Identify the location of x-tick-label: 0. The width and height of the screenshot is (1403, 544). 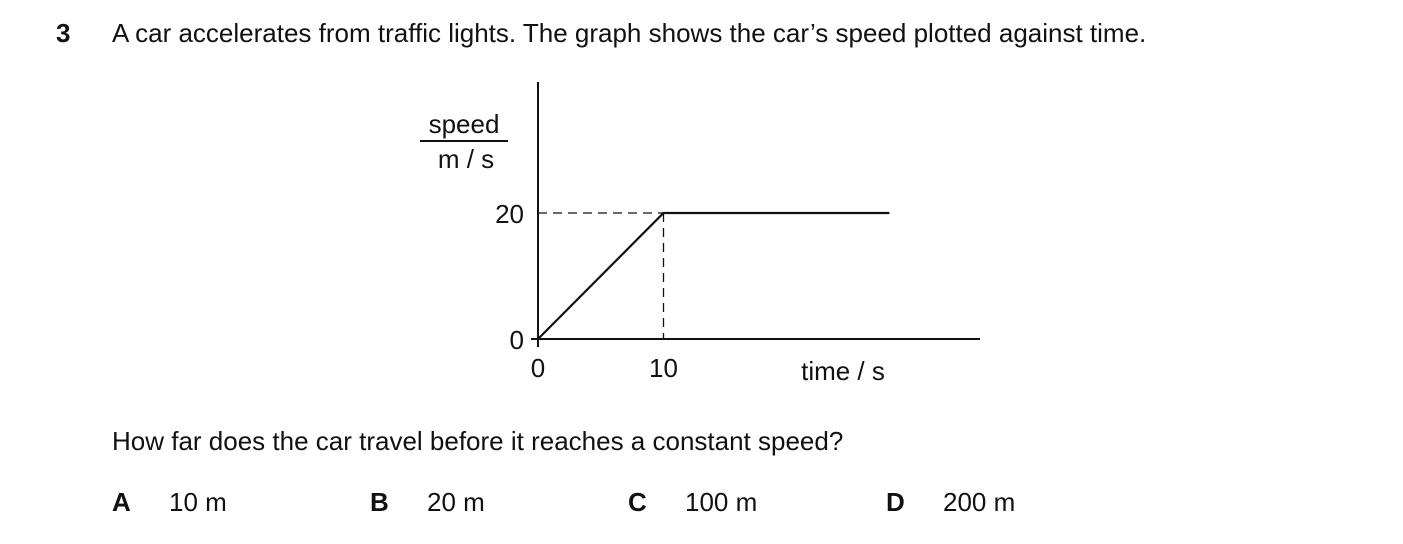
(538, 368).